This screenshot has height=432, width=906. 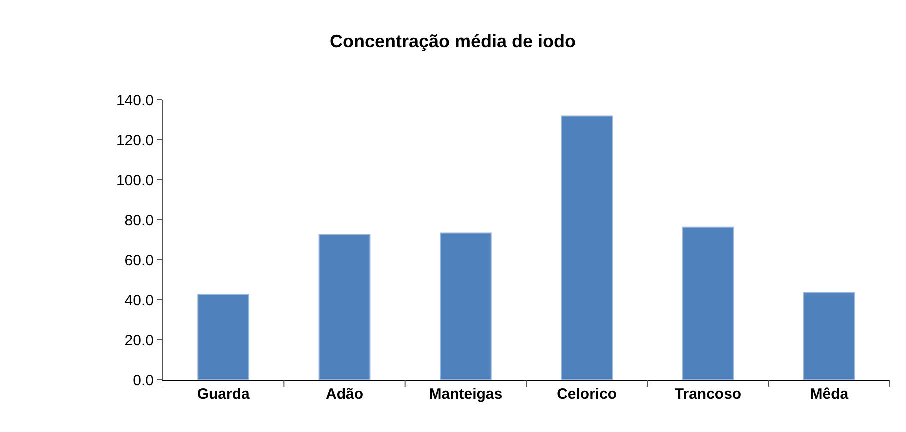 What do you see at coordinates (587, 394) in the screenshot?
I see `x-tick-label: Celorico` at bounding box center [587, 394].